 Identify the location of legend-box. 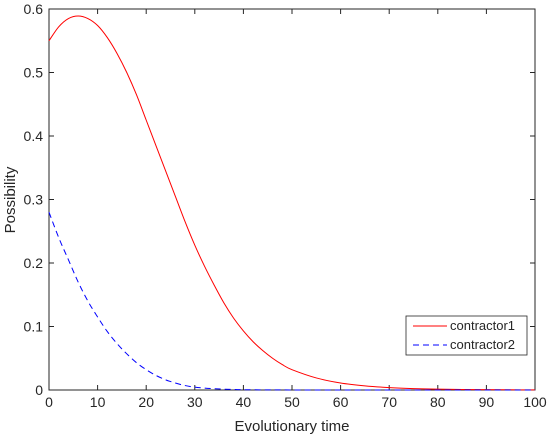
(466, 335).